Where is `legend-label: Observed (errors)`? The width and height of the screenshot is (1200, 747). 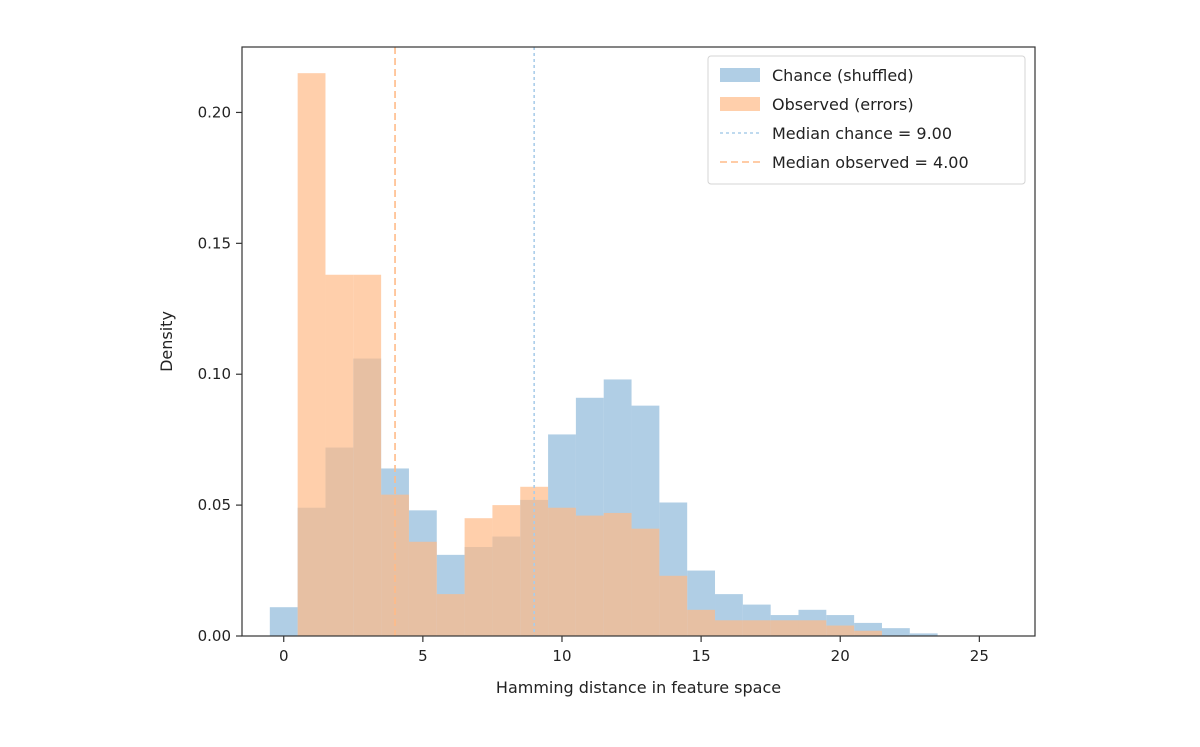
legend-label: Observed (errors) is located at coordinates (843, 104).